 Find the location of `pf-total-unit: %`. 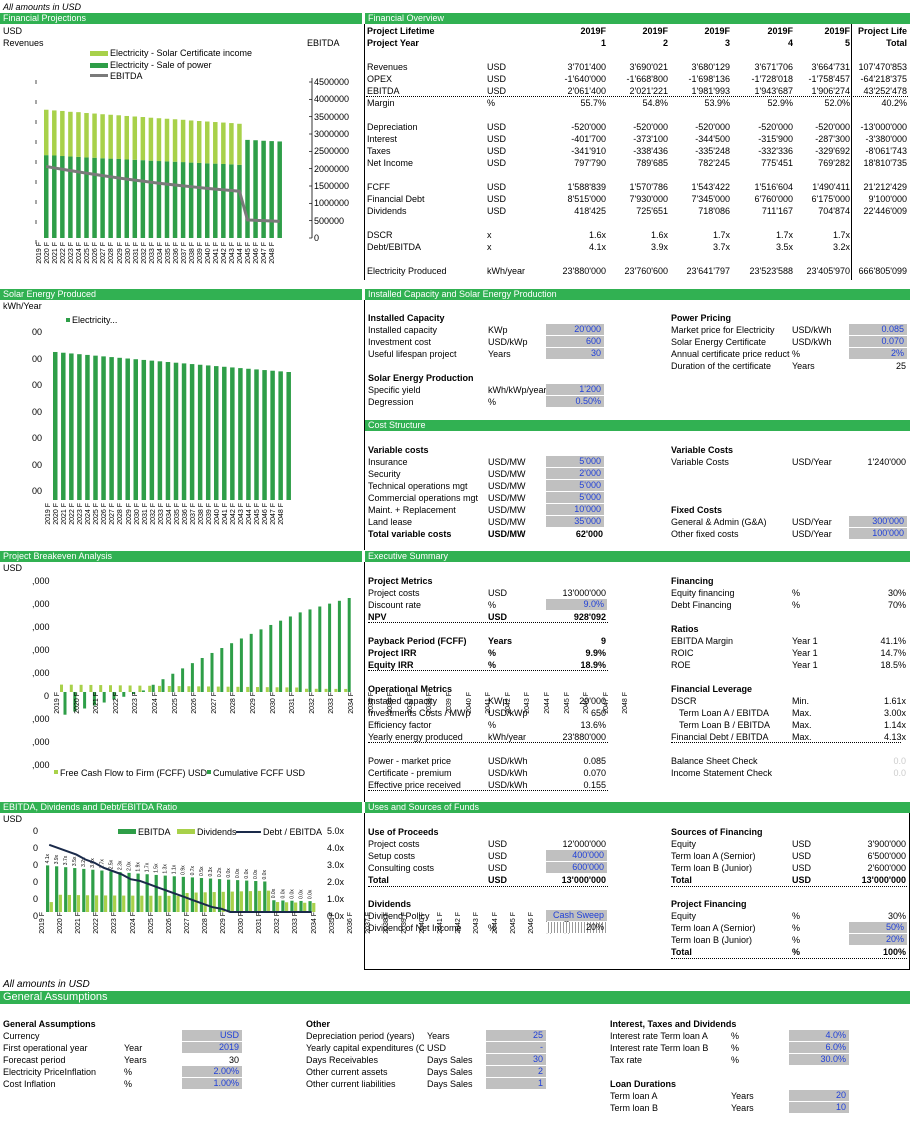

pf-total-unit: % is located at coordinates (796, 952).